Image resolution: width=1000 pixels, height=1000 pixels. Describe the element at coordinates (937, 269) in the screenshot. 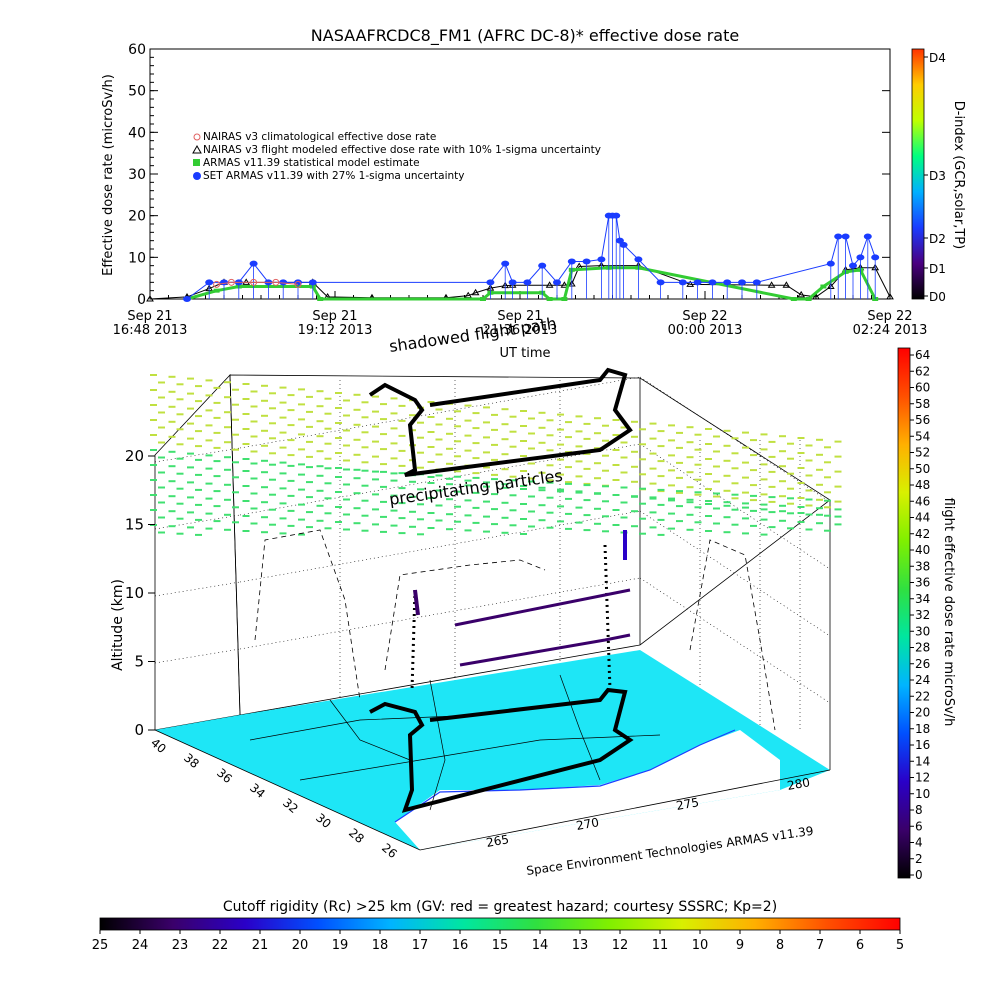

I see `d-index-tick-label: D1` at that location.